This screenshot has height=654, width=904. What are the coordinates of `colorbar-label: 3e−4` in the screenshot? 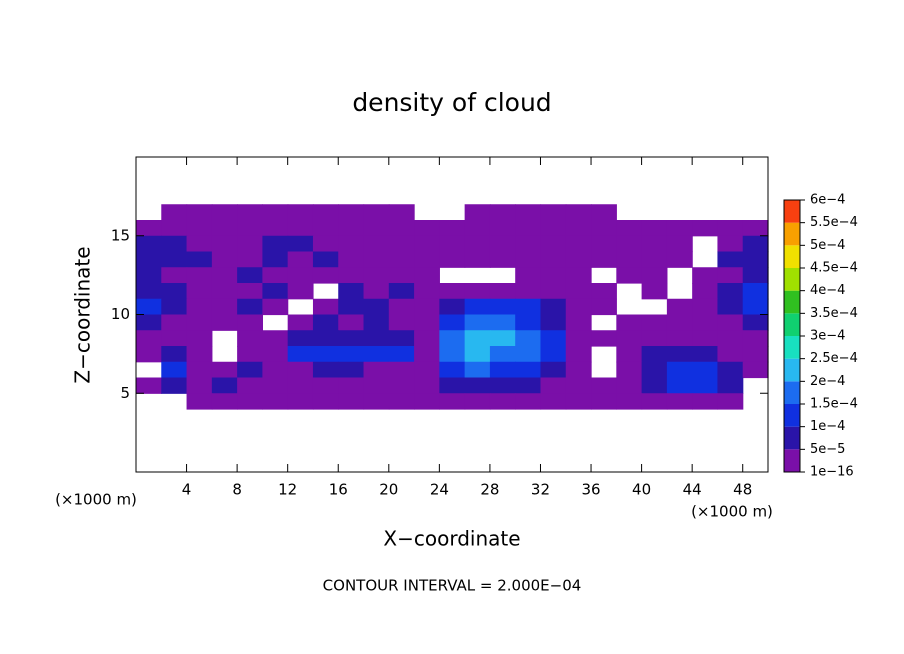 It's located at (827, 336).